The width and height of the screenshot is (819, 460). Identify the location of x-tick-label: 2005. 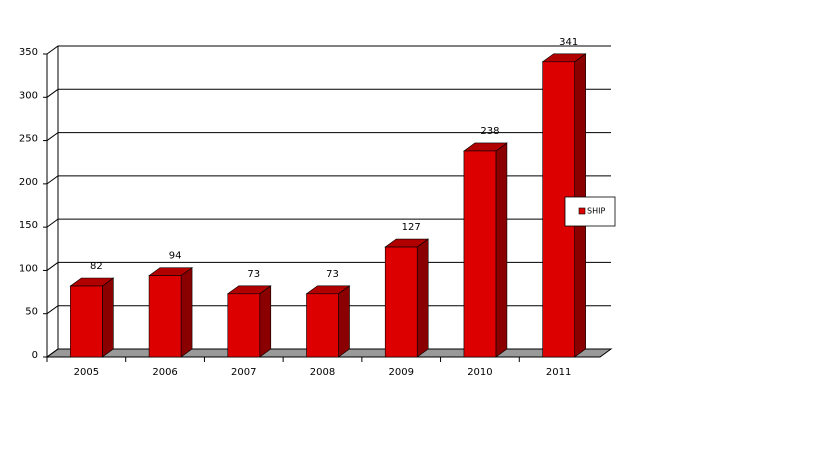
(86, 372).